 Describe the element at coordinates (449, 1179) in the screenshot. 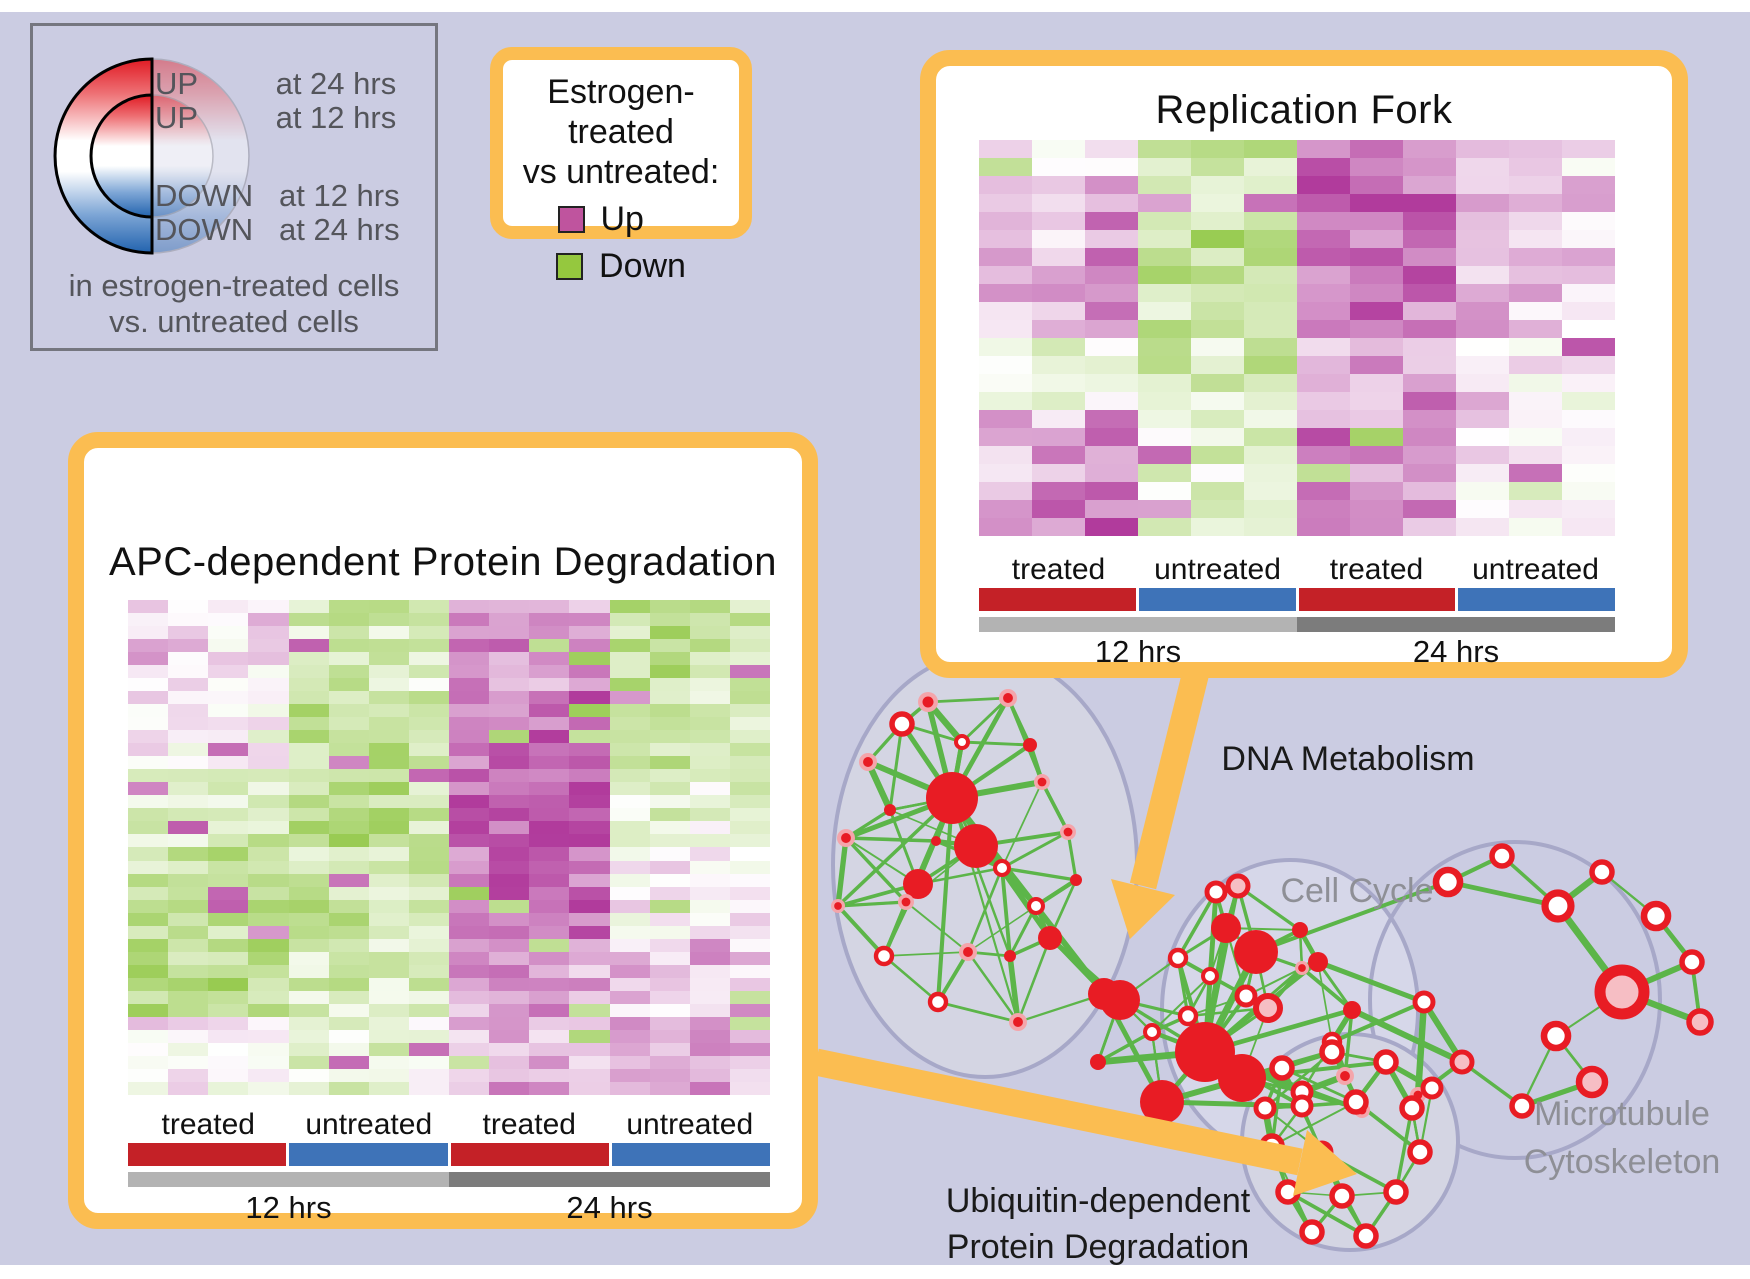

I see `apc-time-bar` at that location.